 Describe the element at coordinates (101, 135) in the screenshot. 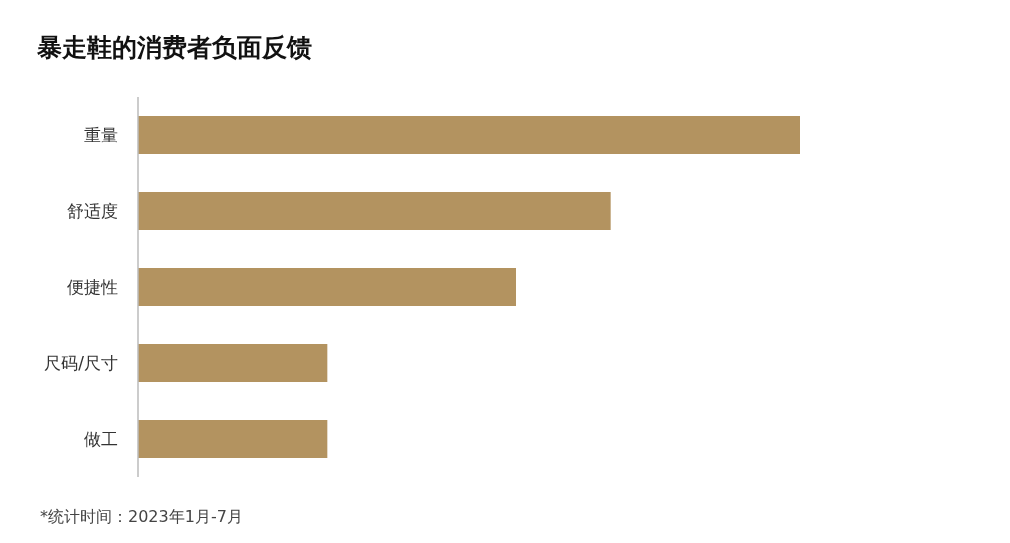

I see `y-tick-label: 重量` at that location.